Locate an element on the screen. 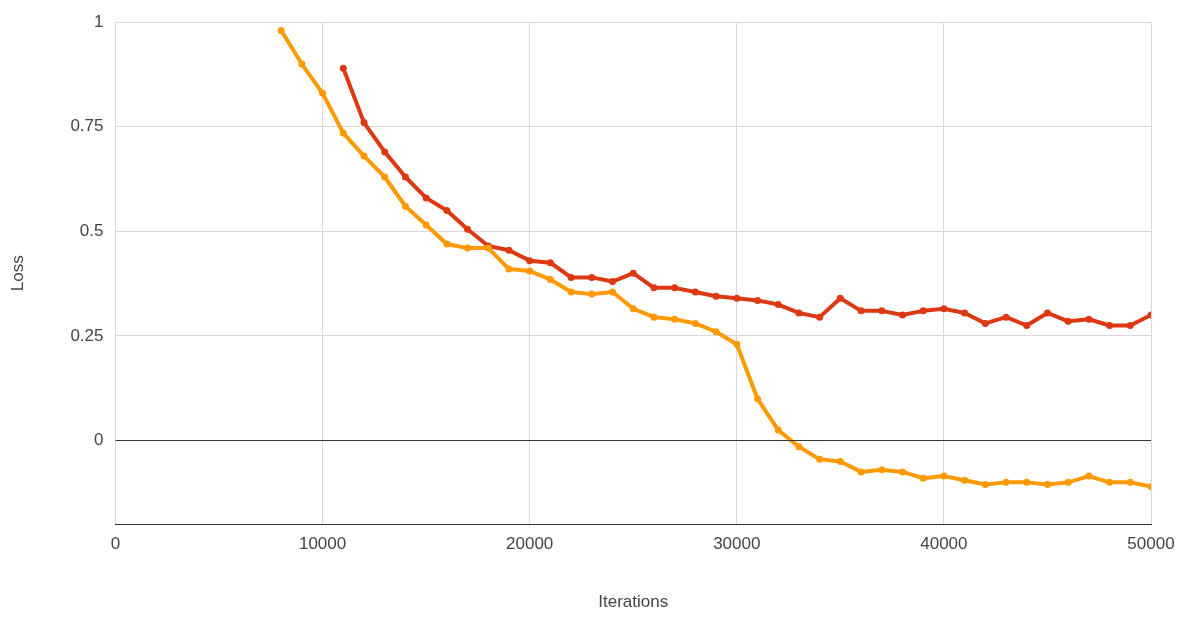 This screenshot has height=623, width=1187. y-tick-label: 0.5 is located at coordinates (91, 231).